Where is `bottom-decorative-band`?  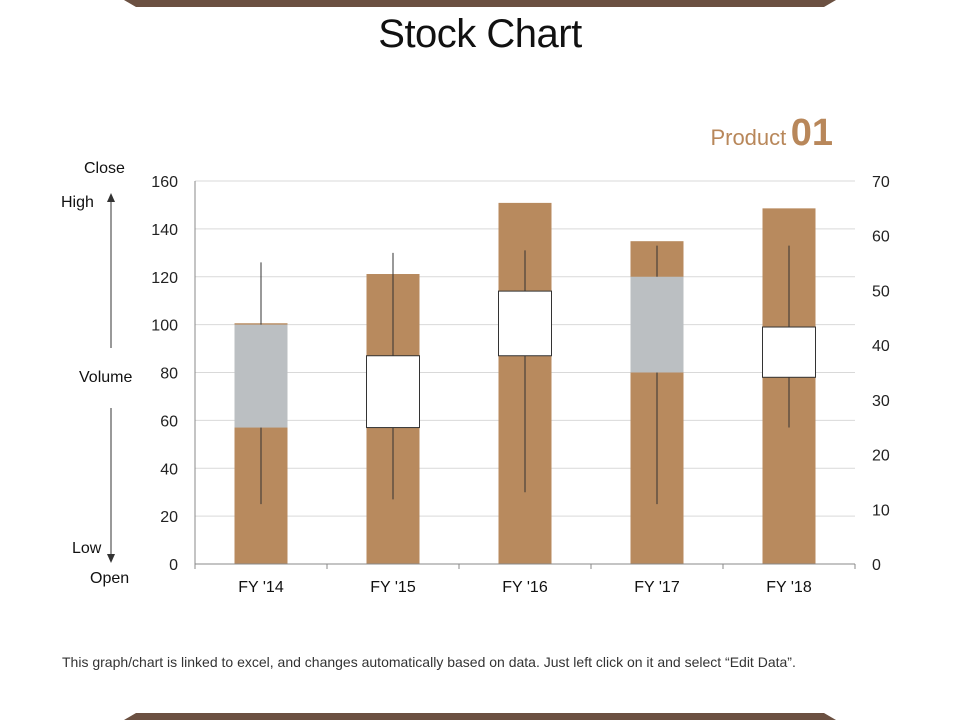
bottom-decorative-band is located at coordinates (480, 714).